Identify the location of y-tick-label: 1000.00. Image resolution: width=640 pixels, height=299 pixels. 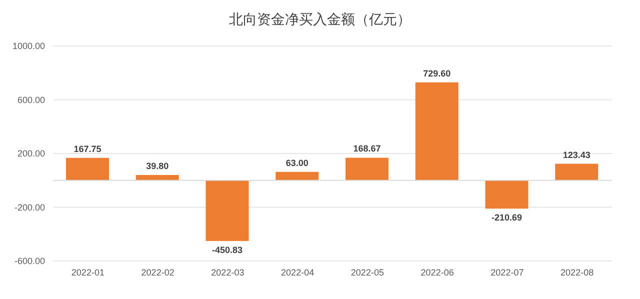
(28, 46).